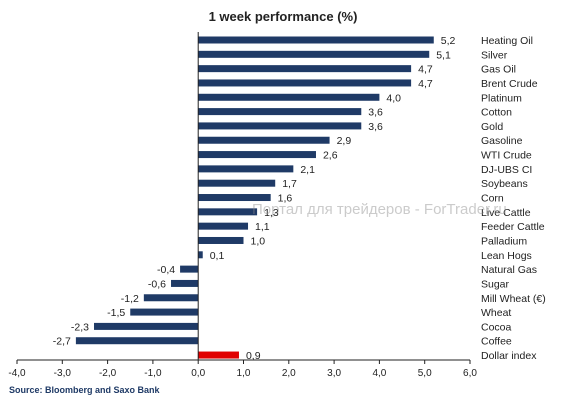  Describe the element at coordinates (506, 256) in the screenshot. I see `category-label: Lean Hogs` at that location.